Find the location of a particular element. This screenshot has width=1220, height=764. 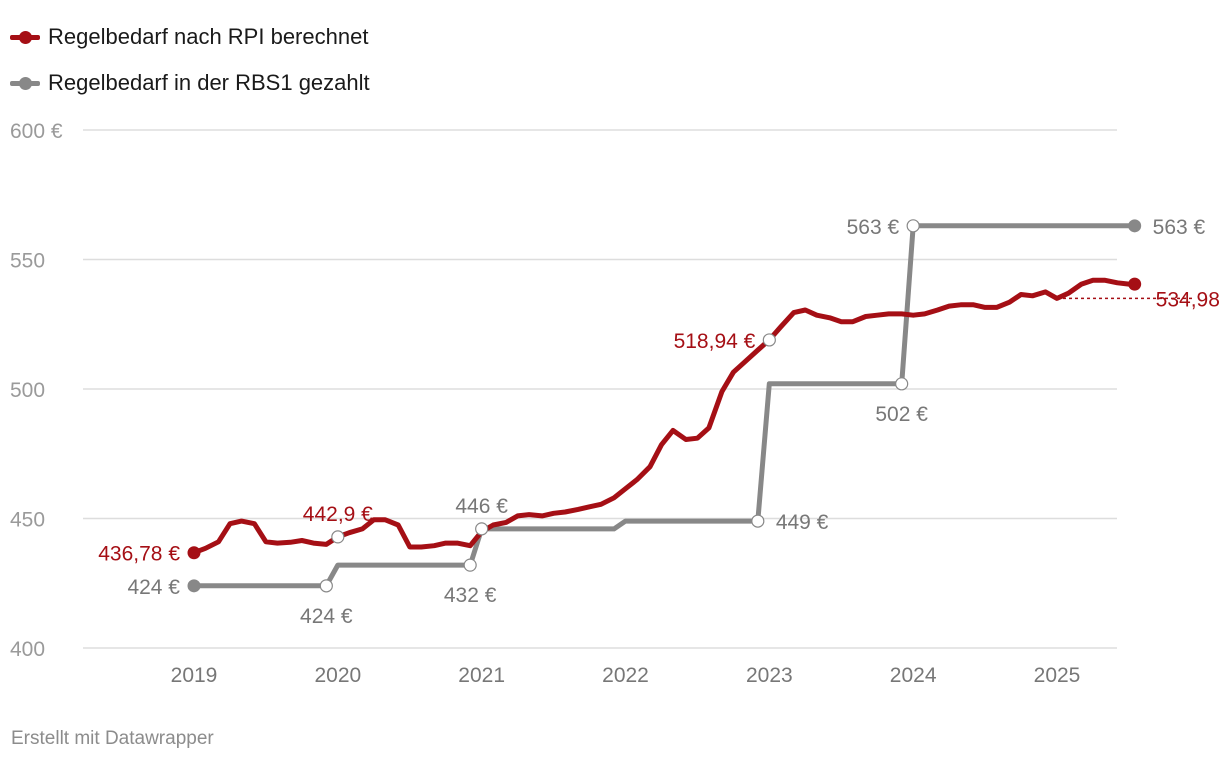

data-label-rbs-5: 502 € is located at coordinates (901, 414).